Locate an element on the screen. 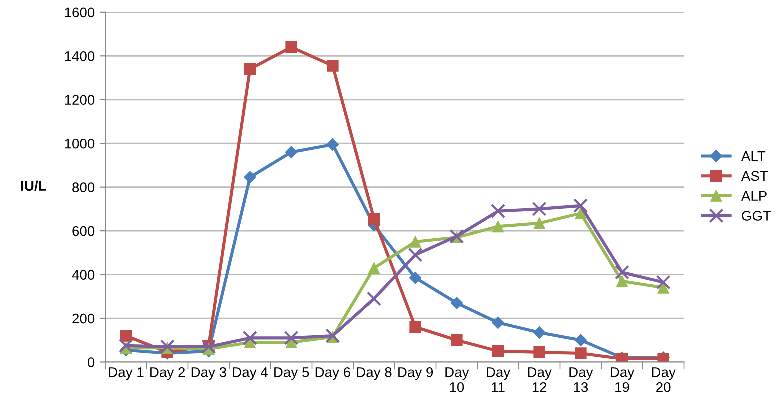 Image resolution: width=782 pixels, height=414 pixels. legend-label: ALT is located at coordinates (753, 157).